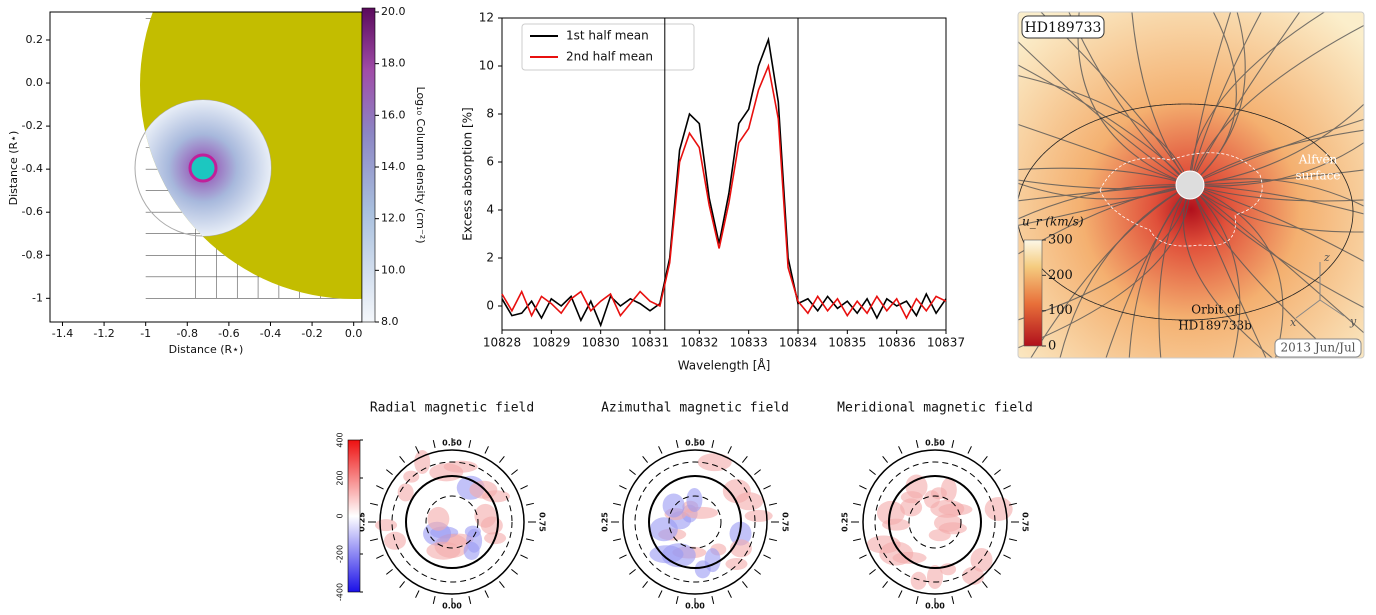 The image size is (1376, 615). I want to click on phase-label: 0.00, so click(452, 606).